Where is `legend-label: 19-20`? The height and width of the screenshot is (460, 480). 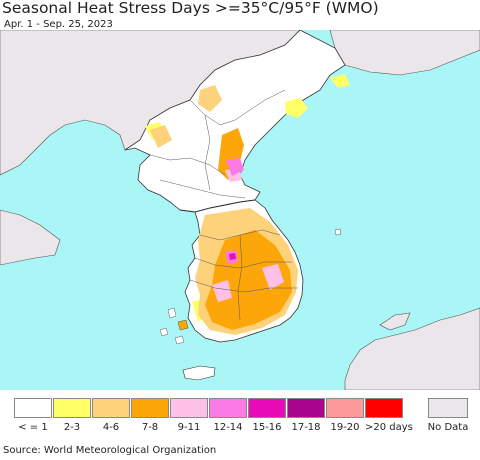 legend-label: 19-20 is located at coordinates (345, 427).